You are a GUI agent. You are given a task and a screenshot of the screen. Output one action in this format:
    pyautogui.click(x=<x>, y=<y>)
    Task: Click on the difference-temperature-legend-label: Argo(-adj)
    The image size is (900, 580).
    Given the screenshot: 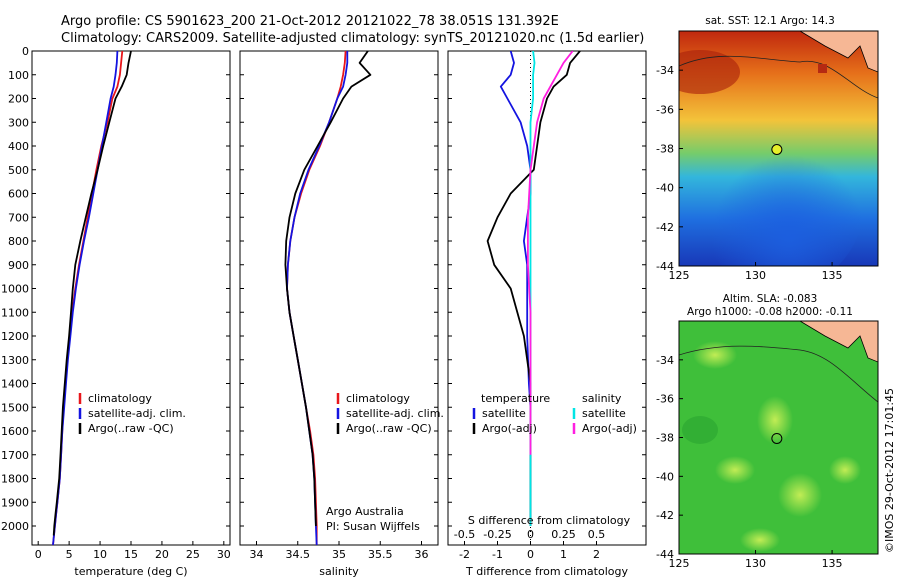 What is the action you would take?
    pyautogui.click(x=509, y=428)
    